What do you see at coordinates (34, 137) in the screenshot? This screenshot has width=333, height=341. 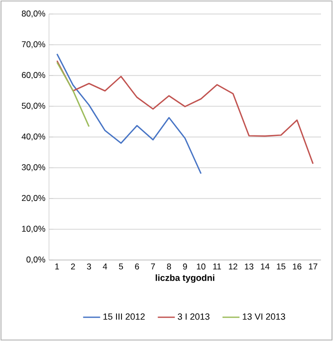 I see `y-tick-label: 40,0%` at bounding box center [34, 137].